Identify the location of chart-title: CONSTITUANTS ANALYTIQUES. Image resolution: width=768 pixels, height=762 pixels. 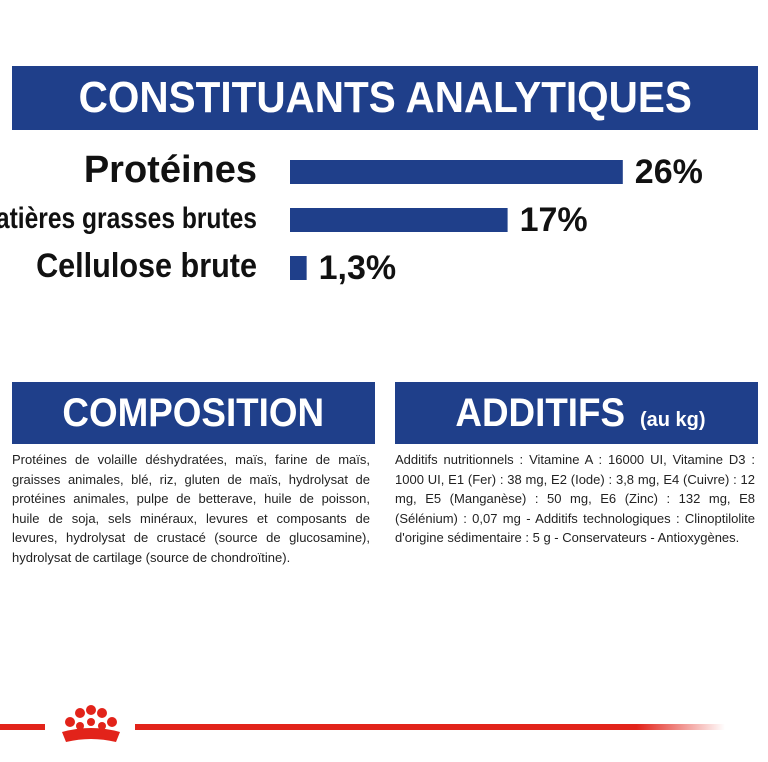
(385, 97).